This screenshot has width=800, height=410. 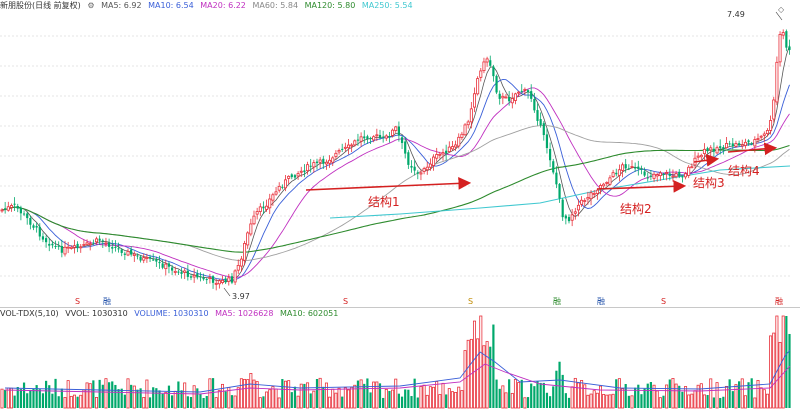 I want to click on legend-gear-icon: ⚙, so click(x=91, y=5).